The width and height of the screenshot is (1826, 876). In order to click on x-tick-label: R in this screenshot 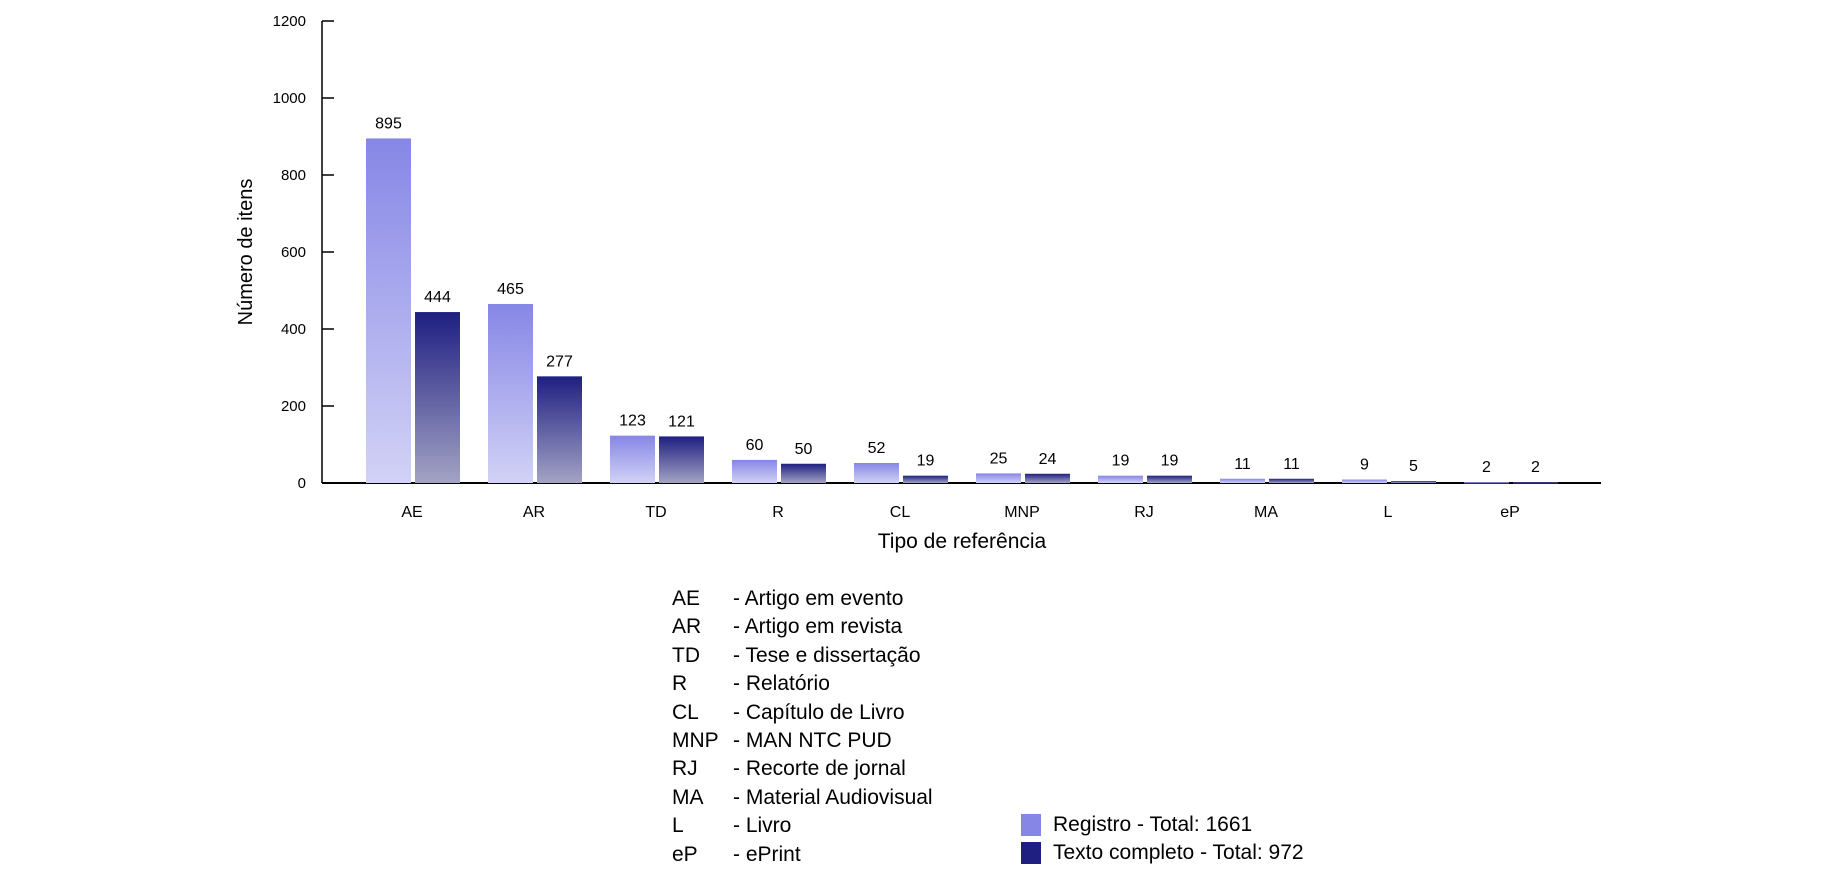, I will do `click(778, 512)`.